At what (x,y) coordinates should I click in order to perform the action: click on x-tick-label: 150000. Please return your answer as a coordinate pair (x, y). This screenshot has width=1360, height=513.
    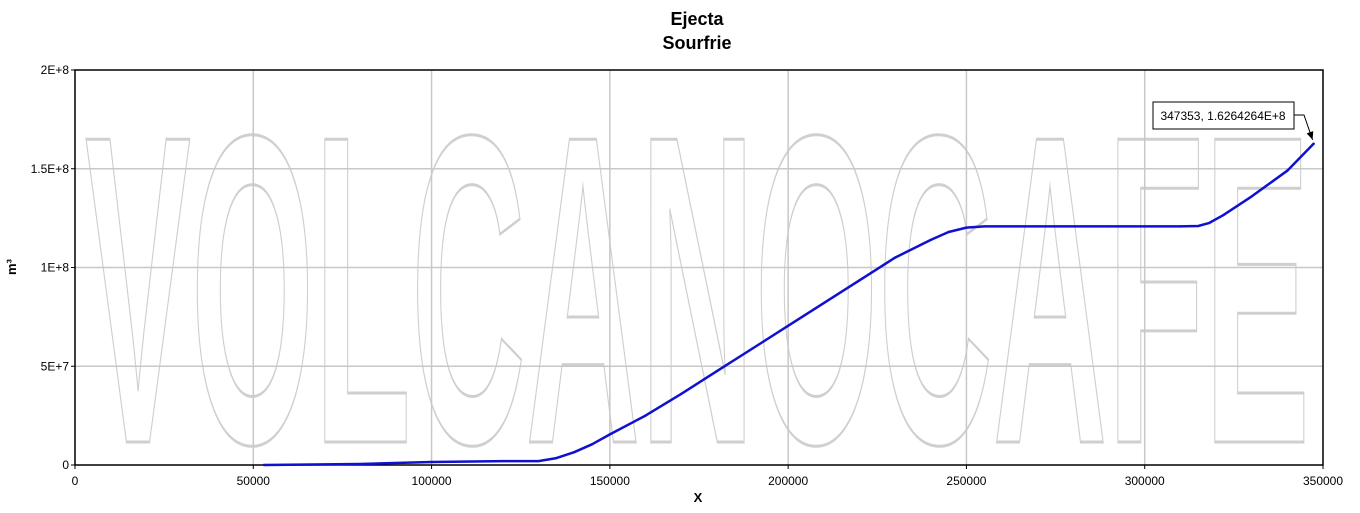
    Looking at the image, I should click on (610, 481).